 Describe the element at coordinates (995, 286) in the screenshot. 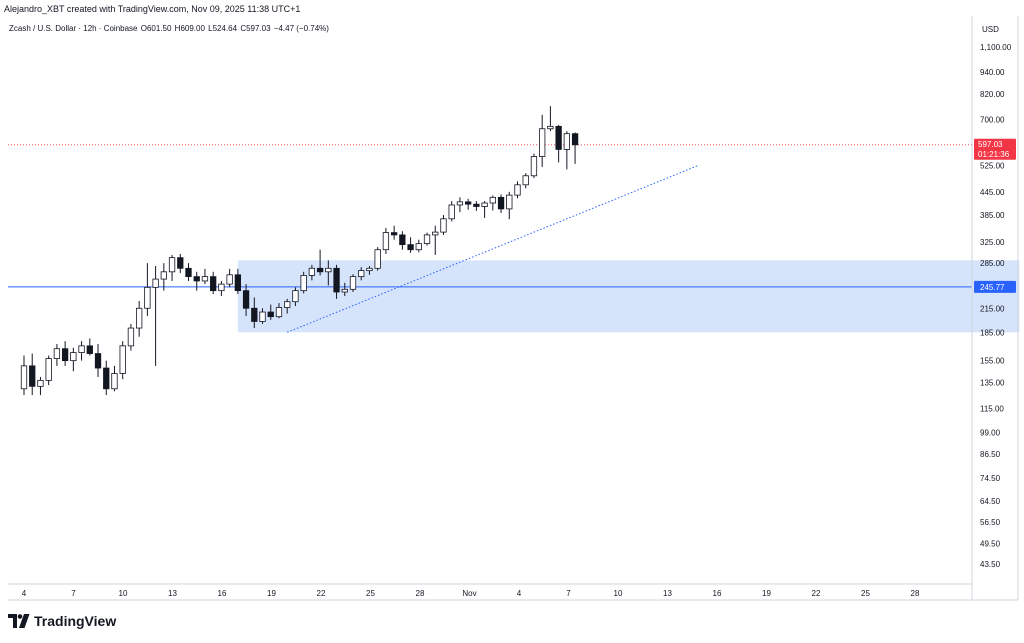

I see `horizontal-level-tag` at that location.